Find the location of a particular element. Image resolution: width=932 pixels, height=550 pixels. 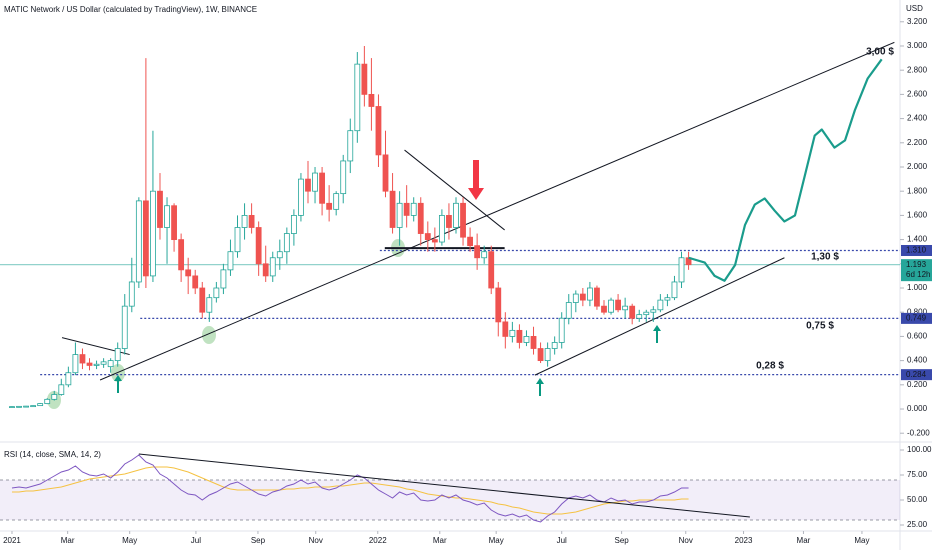

y-tick-label: 0.400 is located at coordinates (917, 360).